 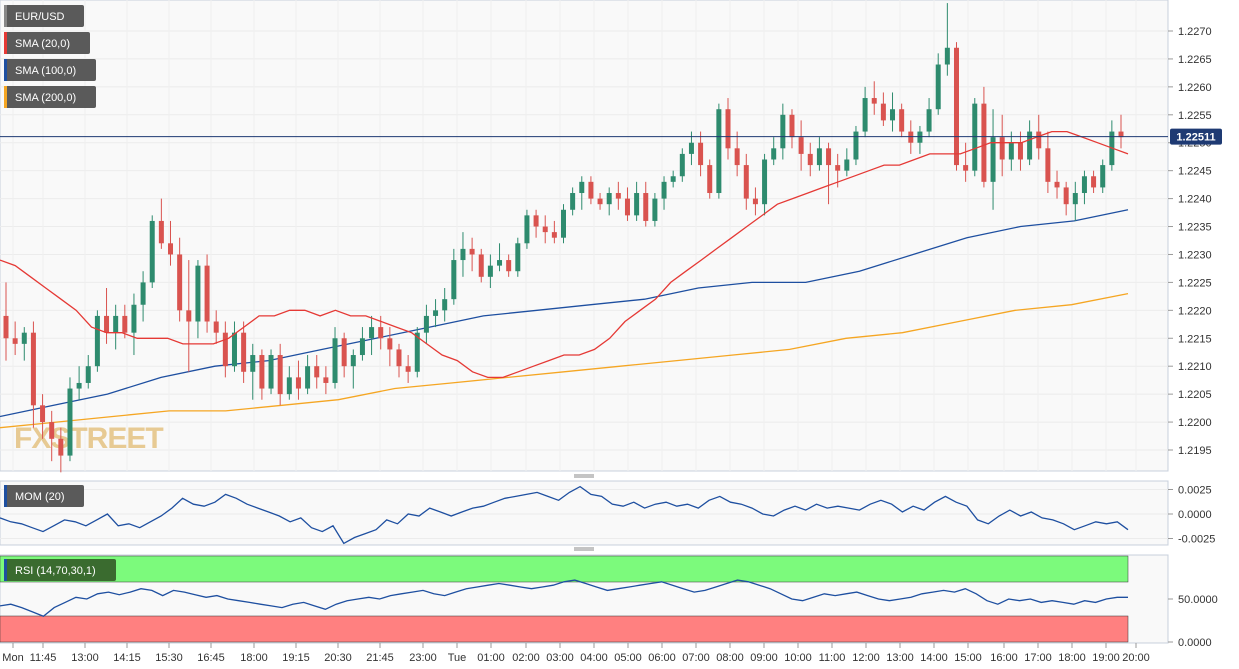 I want to click on rsi-tag: RSI (14,70,30,1), so click(x=60, y=570).